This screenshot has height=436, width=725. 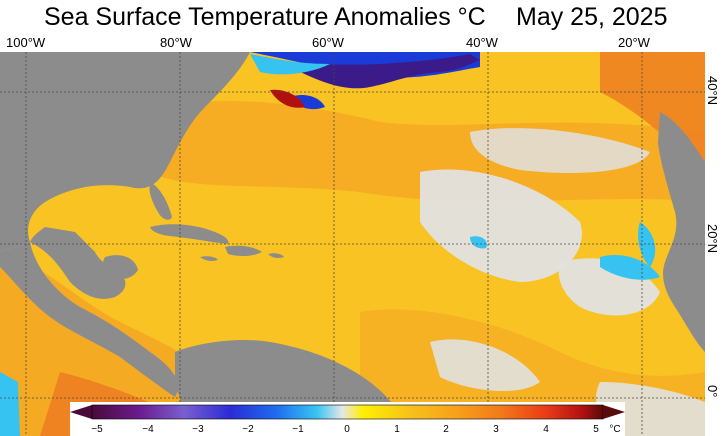 I want to click on lon-label-100w: 100°W, so click(x=26, y=42).